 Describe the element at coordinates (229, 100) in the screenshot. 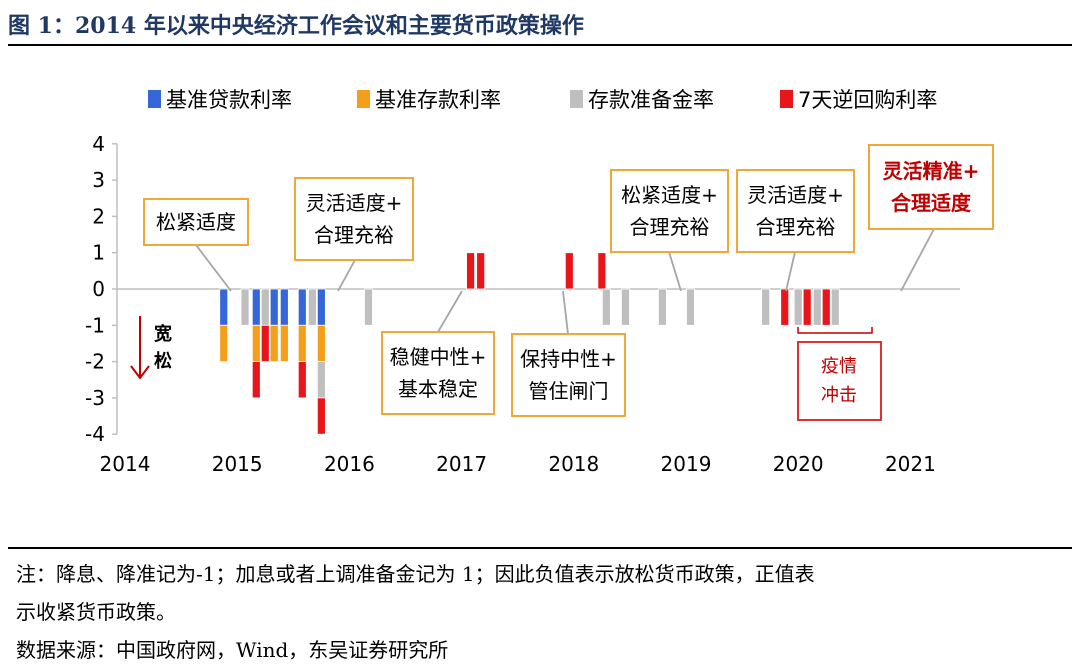

I see `legend-label: 基准贷款利率` at that location.